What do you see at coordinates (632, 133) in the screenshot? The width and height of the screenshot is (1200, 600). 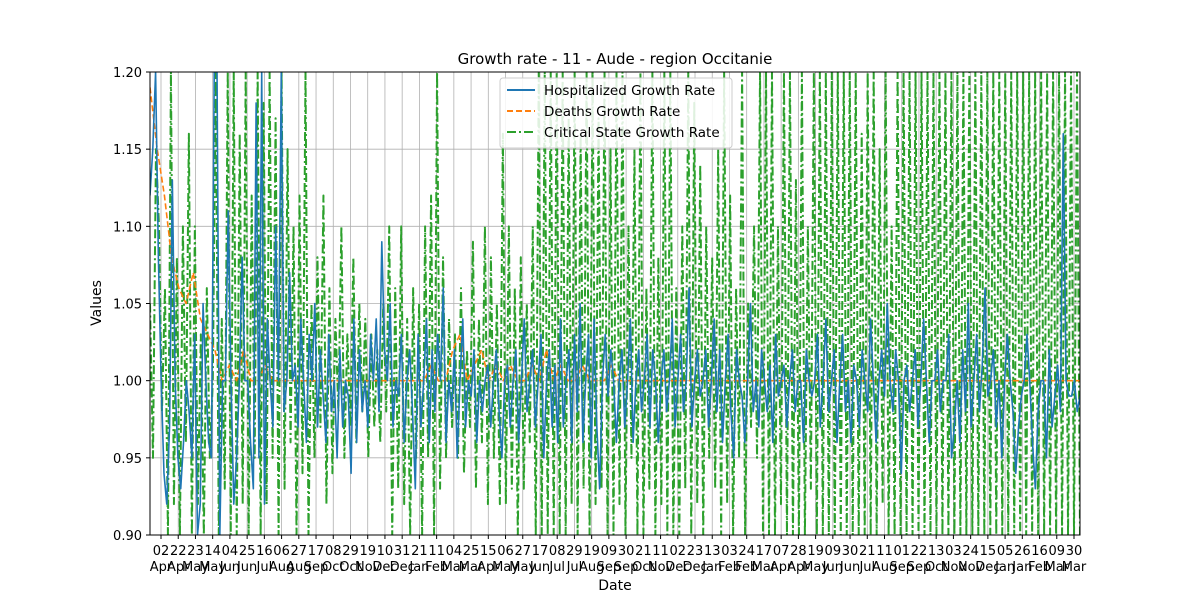 I see `legend-label: Critical State Growth Rate` at bounding box center [632, 133].